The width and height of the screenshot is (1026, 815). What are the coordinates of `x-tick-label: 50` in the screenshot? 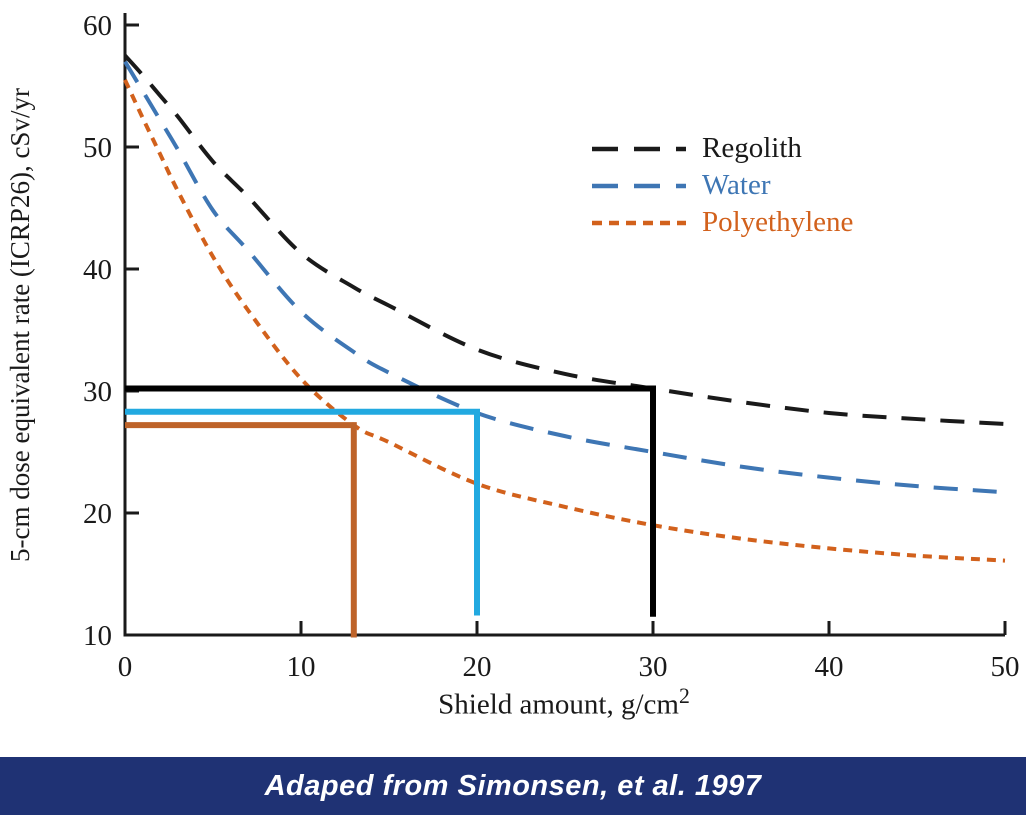 It's located at (1005, 667).